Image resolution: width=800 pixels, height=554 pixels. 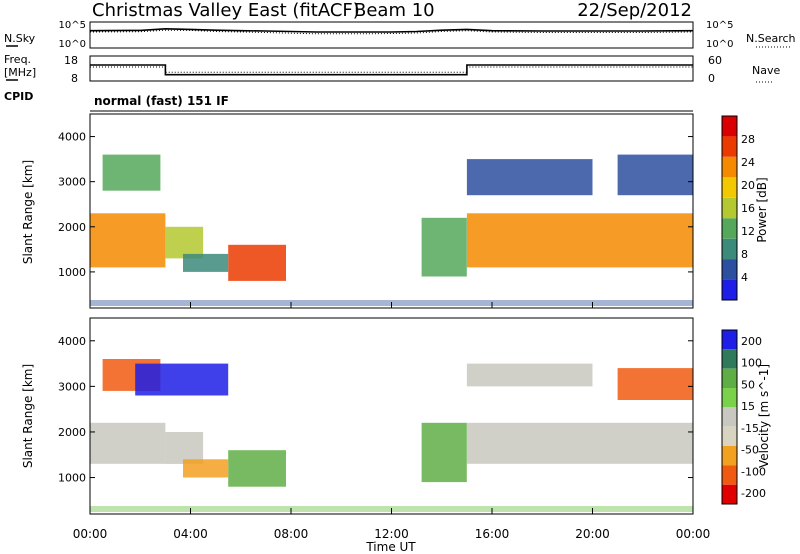 What do you see at coordinates (71, 60) in the screenshot?
I see `freq-tick-top: 18` at bounding box center [71, 60].